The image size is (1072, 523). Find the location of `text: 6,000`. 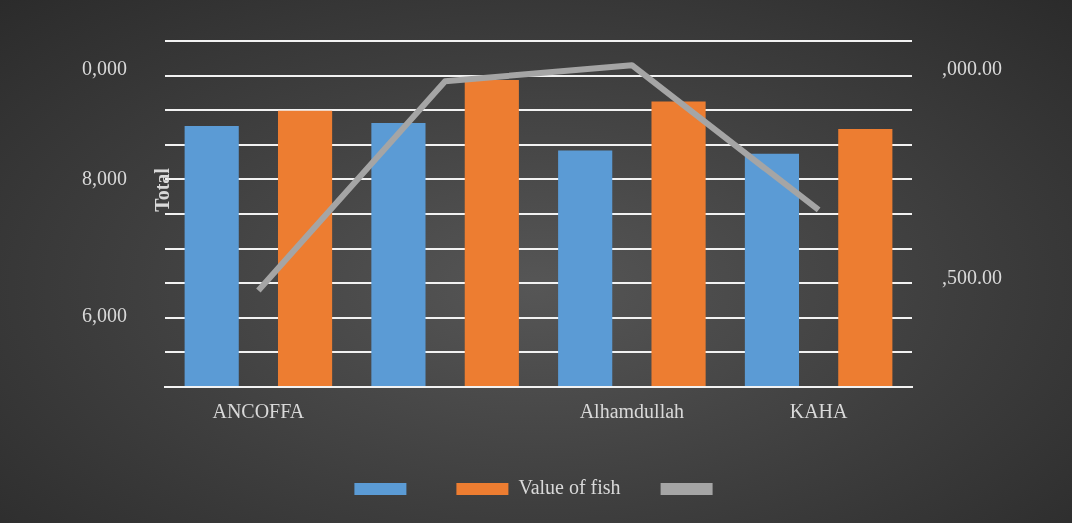

text: 6,000 is located at coordinates (104, 315).